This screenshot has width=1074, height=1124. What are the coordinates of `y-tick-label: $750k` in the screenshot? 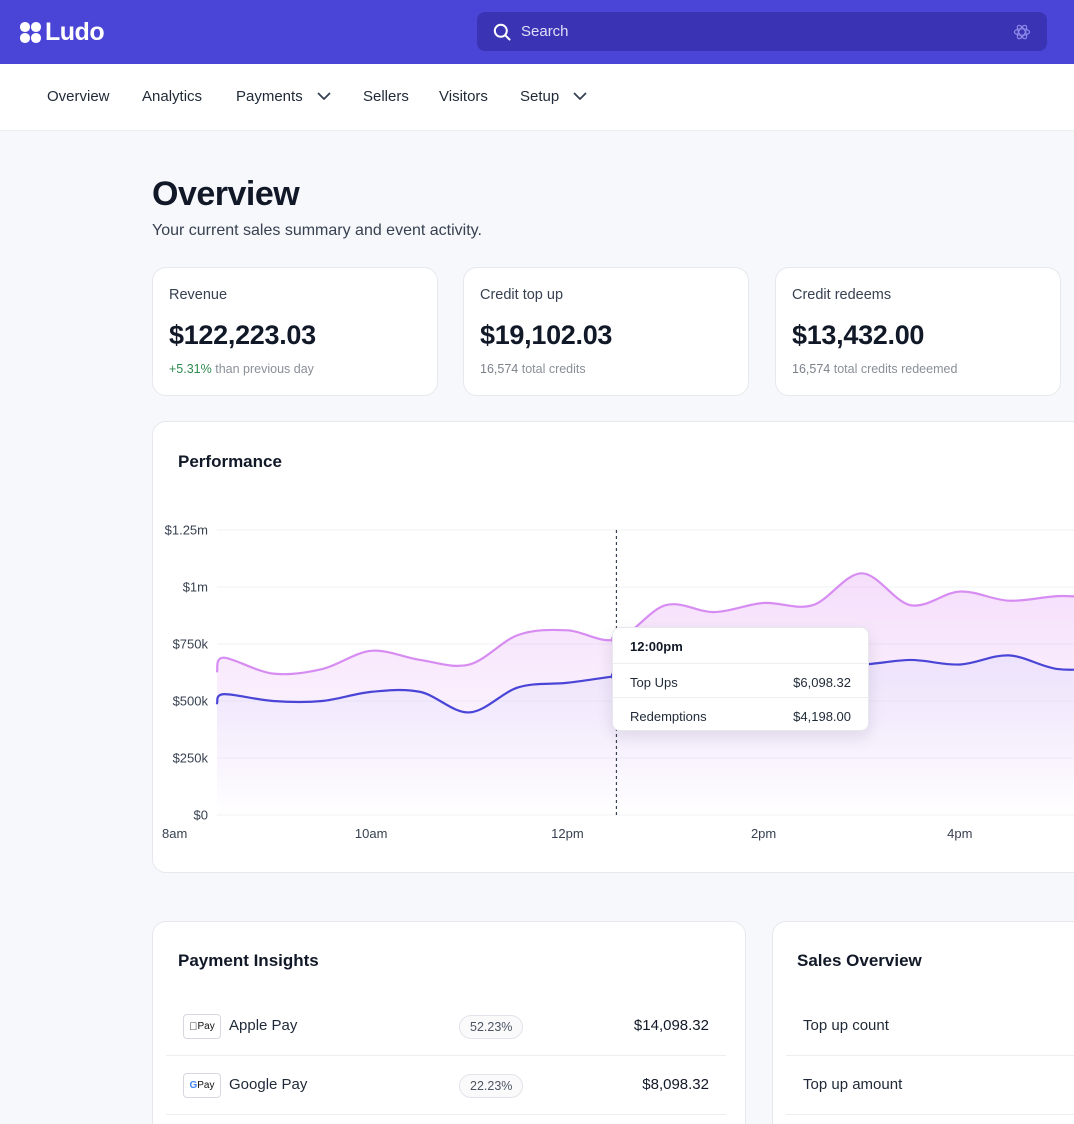 It's located at (191, 644).